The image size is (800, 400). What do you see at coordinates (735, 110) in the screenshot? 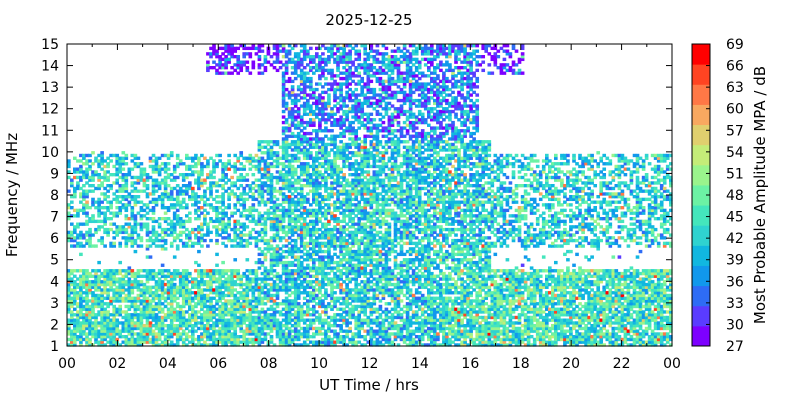
I see `colorbar-tick-label: 60` at bounding box center [735, 110].